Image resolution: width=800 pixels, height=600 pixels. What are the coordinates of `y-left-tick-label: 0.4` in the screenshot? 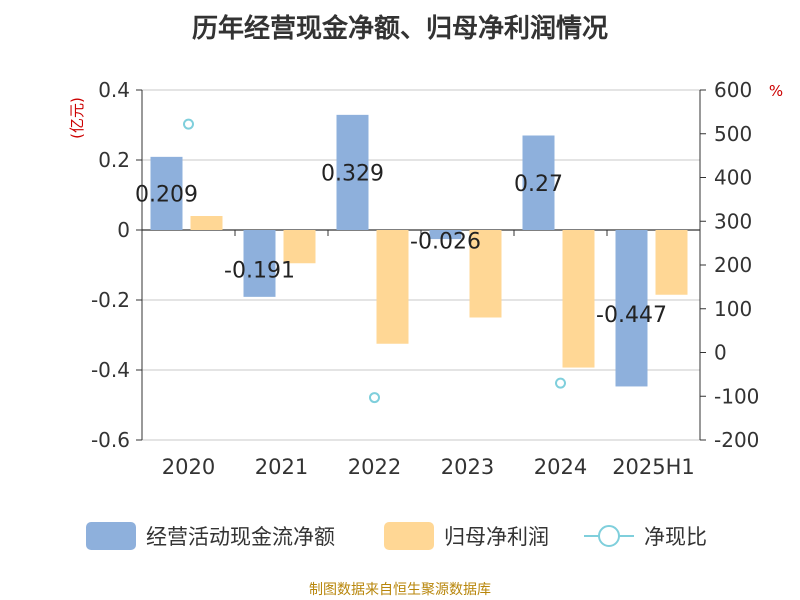 It's located at (114, 90).